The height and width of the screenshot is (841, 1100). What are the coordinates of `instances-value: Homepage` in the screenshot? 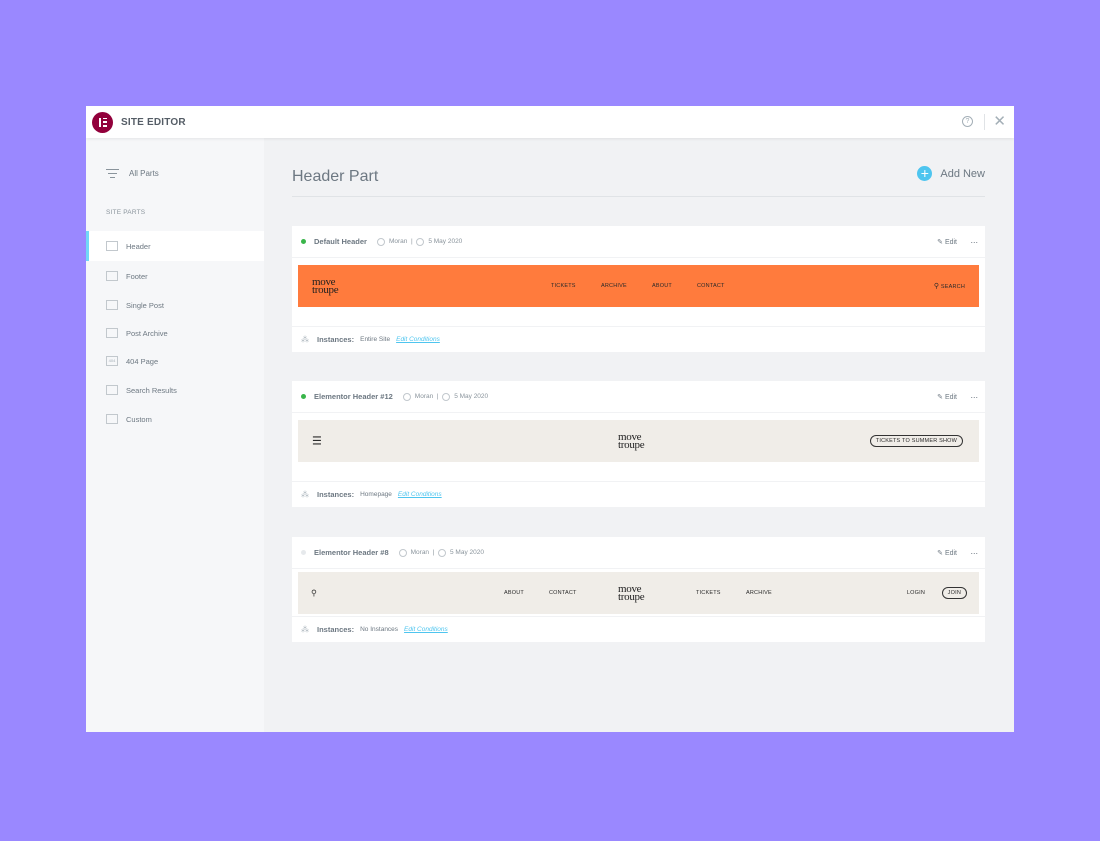 It's located at (376, 494).